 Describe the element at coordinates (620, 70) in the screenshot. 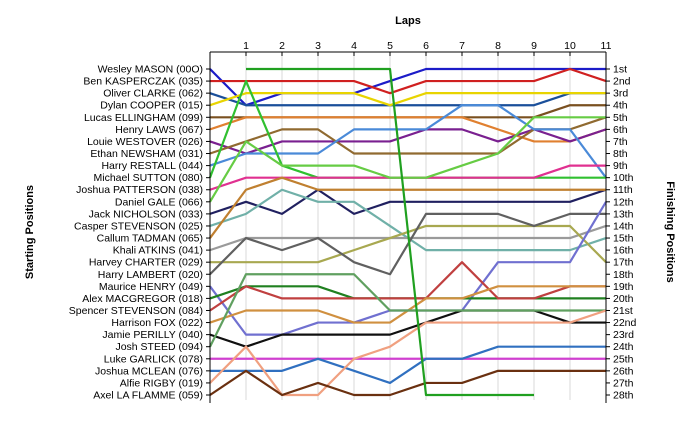

I see `finishing-label: 1st` at that location.